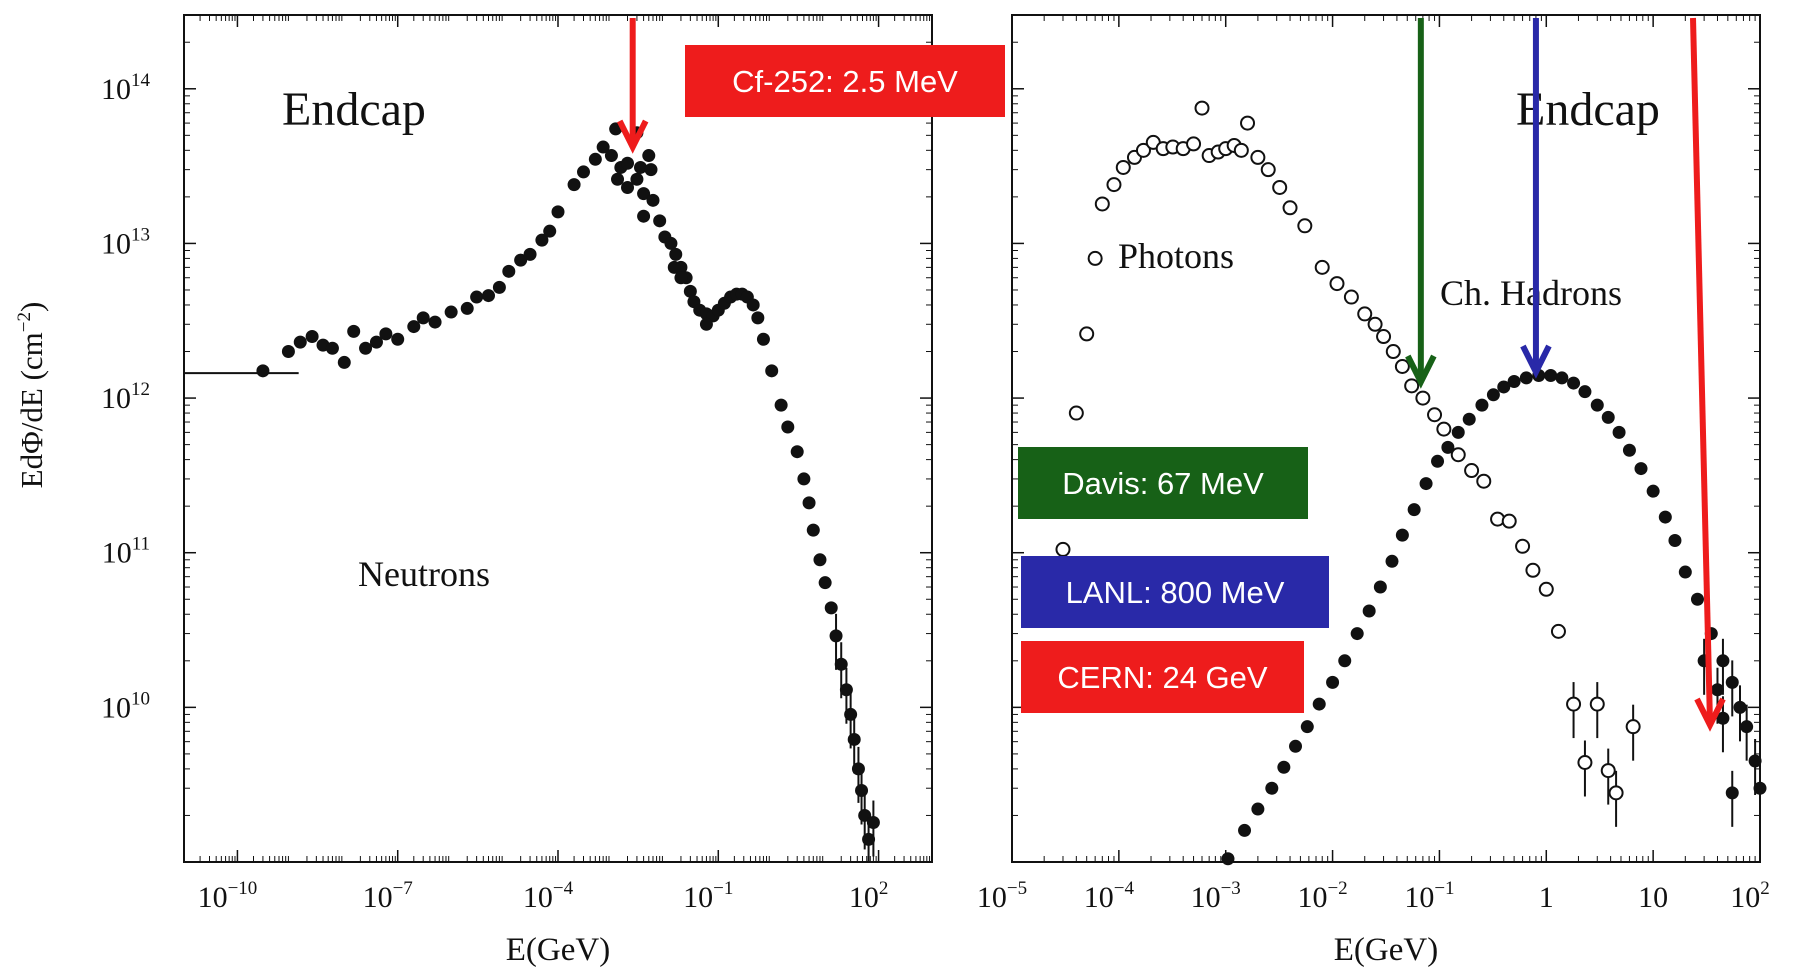 The width and height of the screenshot is (1799, 975). What do you see at coordinates (812, 82) in the screenshot?
I see `left-annotations: Cf-252: 2.5 MeV` at bounding box center [812, 82].